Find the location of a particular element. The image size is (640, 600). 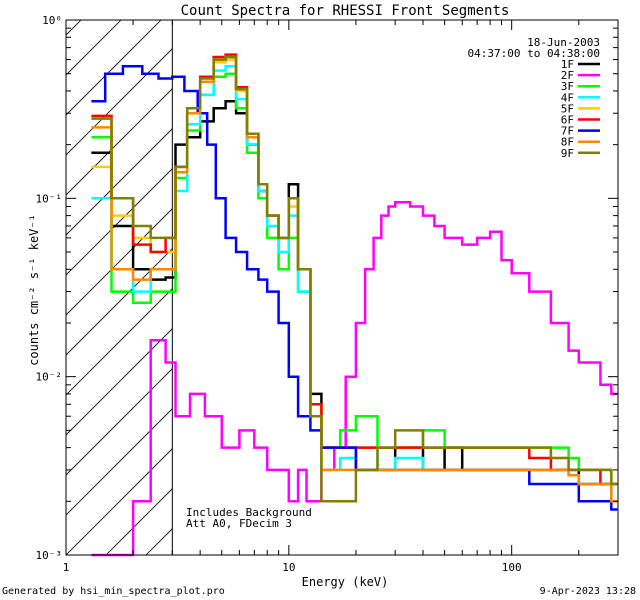

legend-label-4F: 4F is located at coordinates (567, 97).